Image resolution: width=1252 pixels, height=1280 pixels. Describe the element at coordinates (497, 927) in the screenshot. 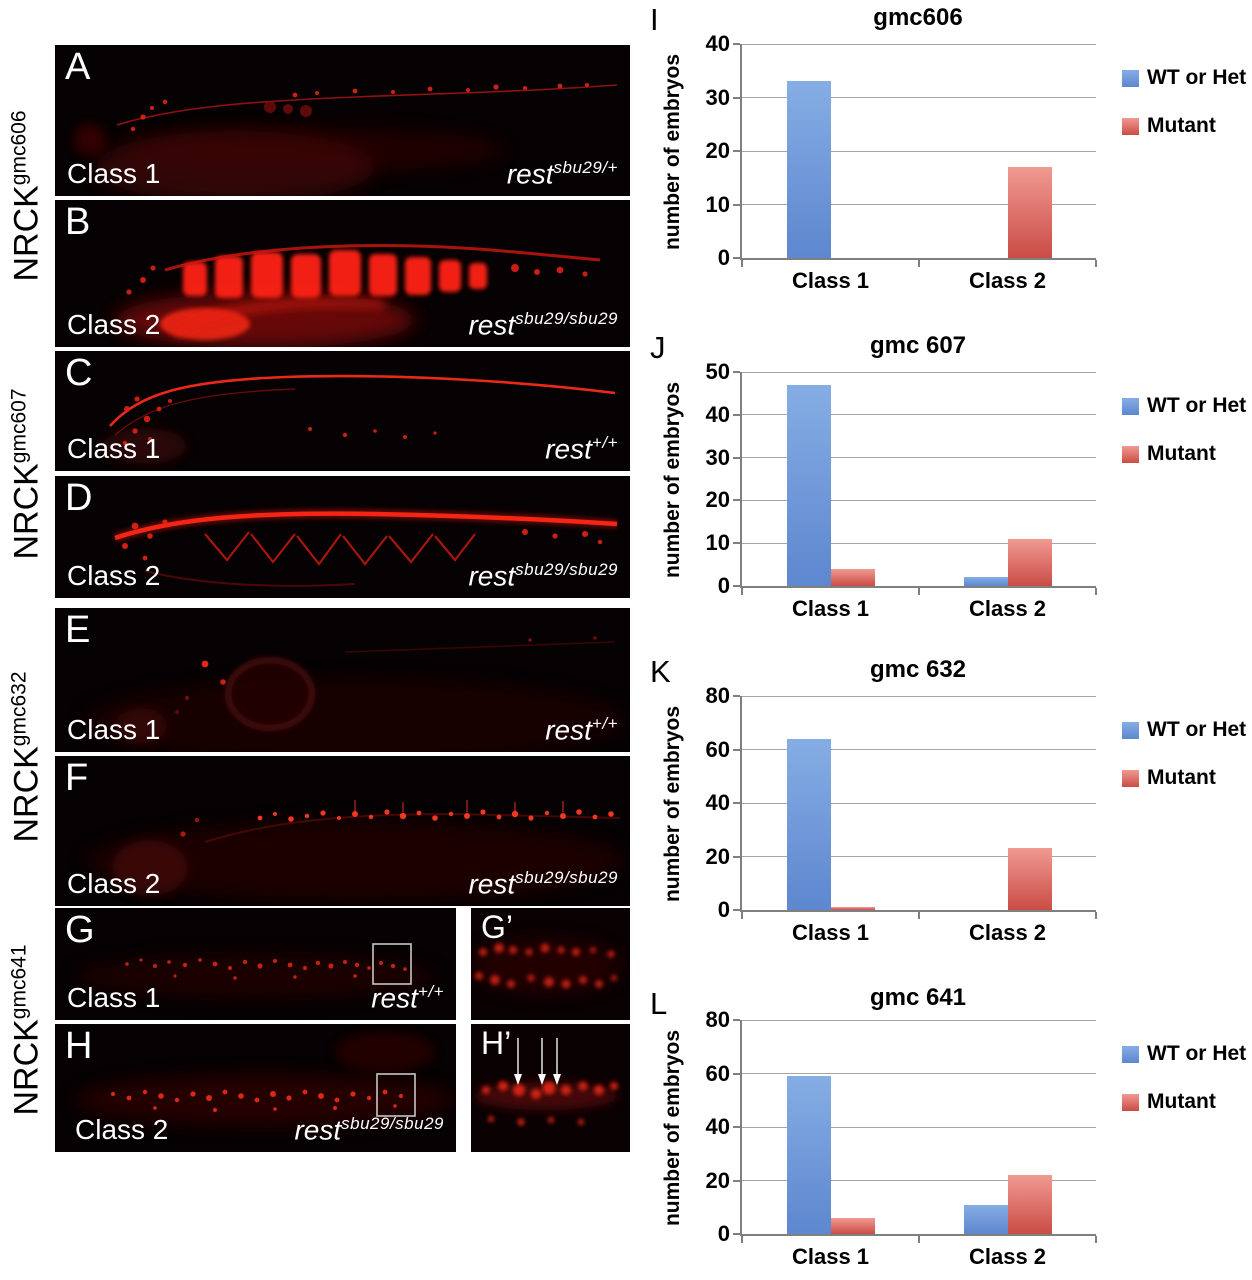

I see `inset-letter: G’` at that location.